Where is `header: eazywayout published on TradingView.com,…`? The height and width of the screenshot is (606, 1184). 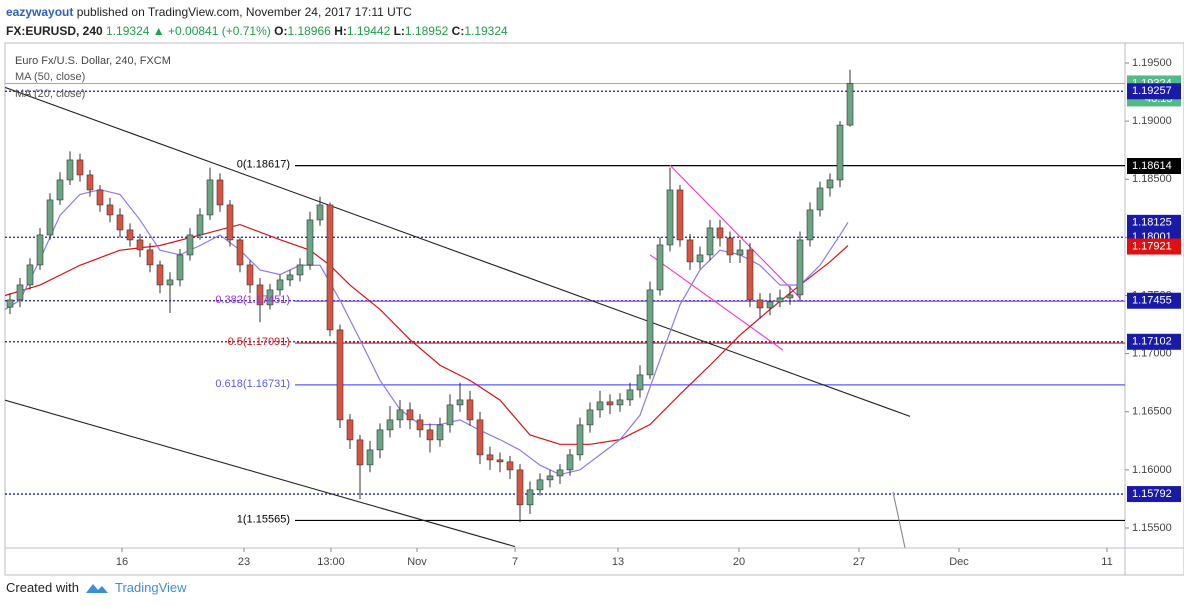
header: eazywayout published on TradingView.com,… is located at coordinates (257, 22).